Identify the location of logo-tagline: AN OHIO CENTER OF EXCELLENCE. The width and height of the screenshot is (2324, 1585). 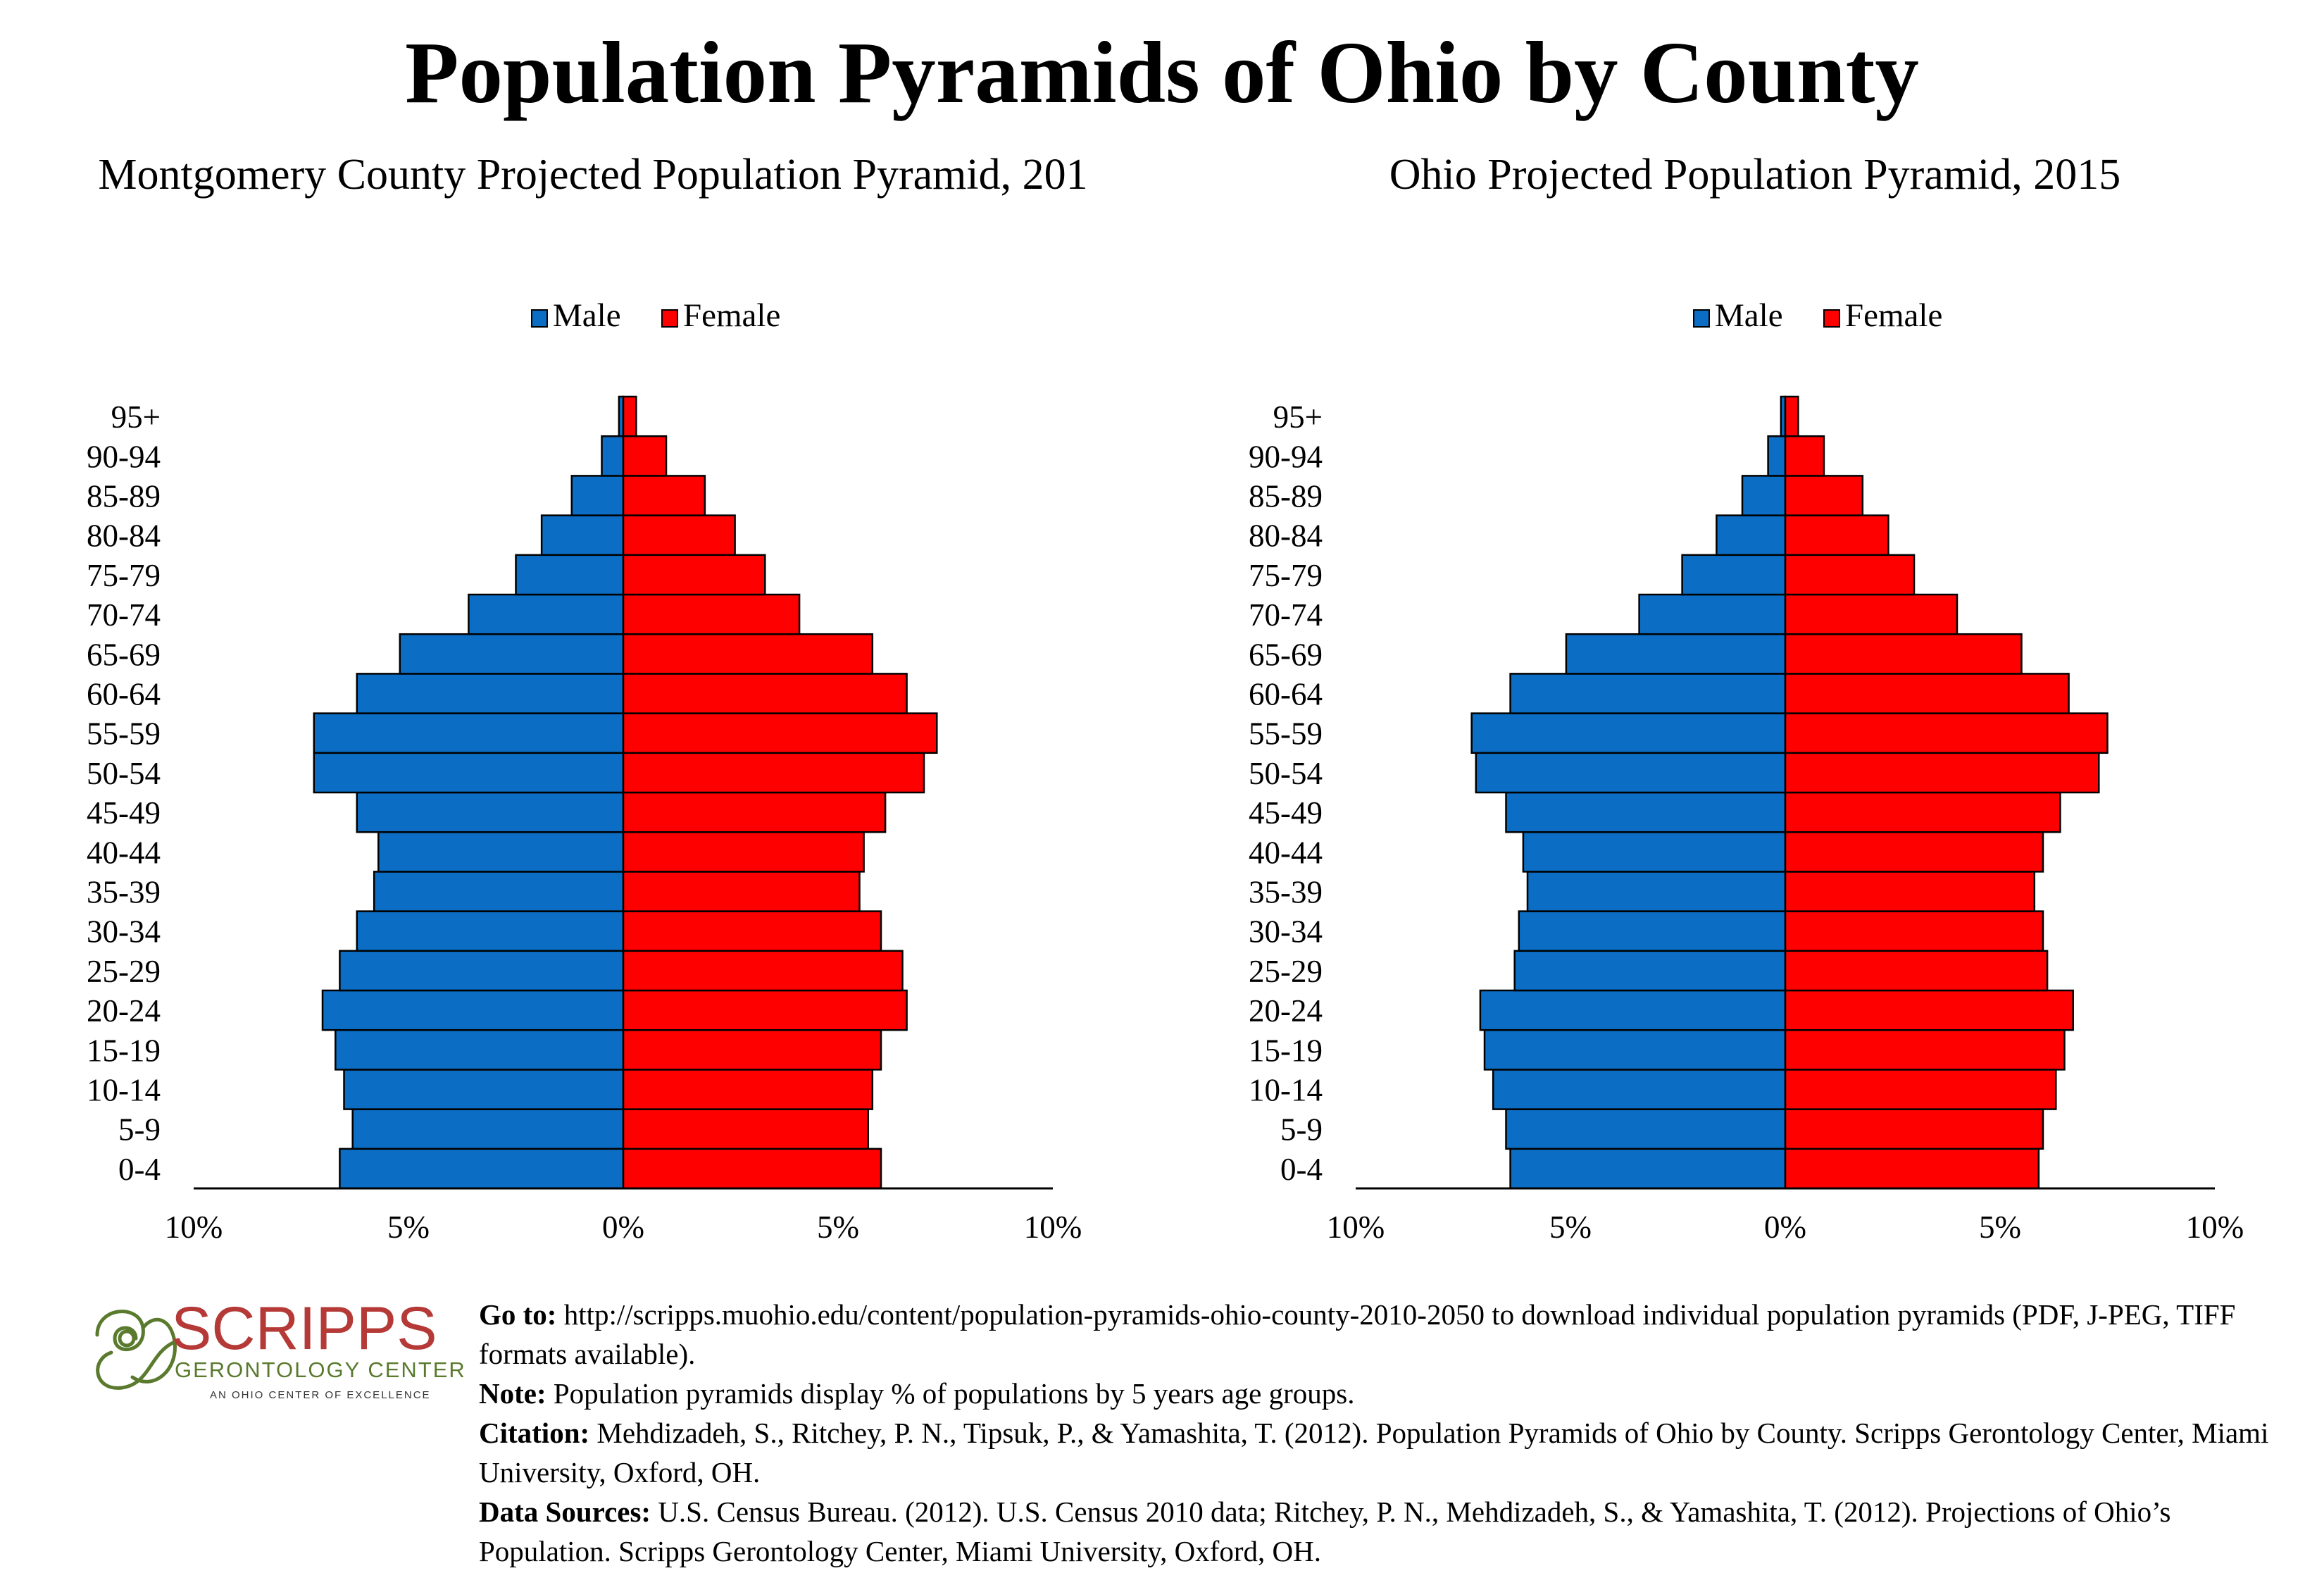
(320, 1395).